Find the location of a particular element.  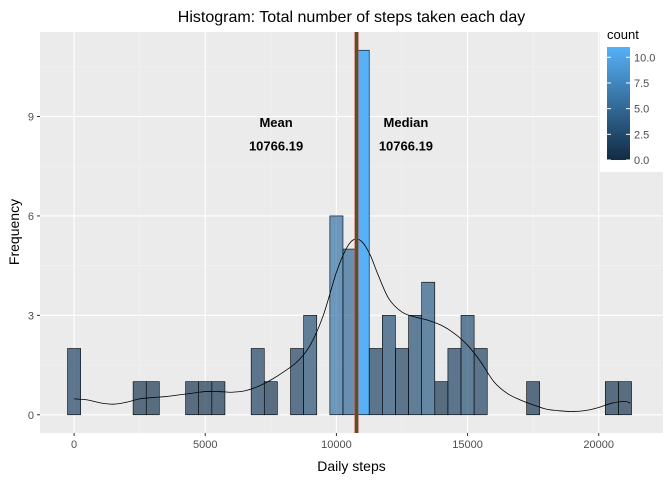

legend-title: count is located at coordinates (623, 34).